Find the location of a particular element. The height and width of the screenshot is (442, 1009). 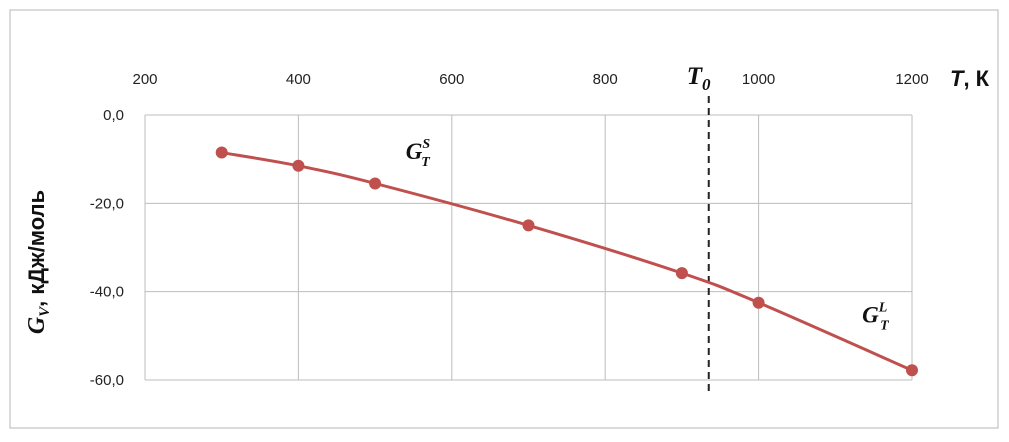

x-tick-label: 800 is located at coordinates (605, 79).